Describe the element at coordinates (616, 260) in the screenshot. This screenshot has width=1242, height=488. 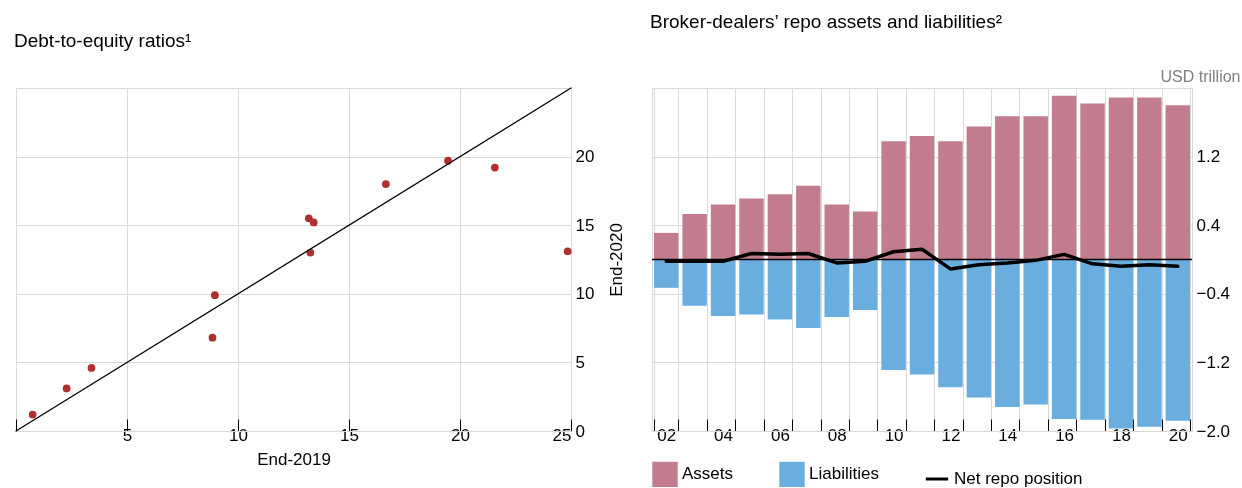
I see `y-axis-title: End-2020` at that location.